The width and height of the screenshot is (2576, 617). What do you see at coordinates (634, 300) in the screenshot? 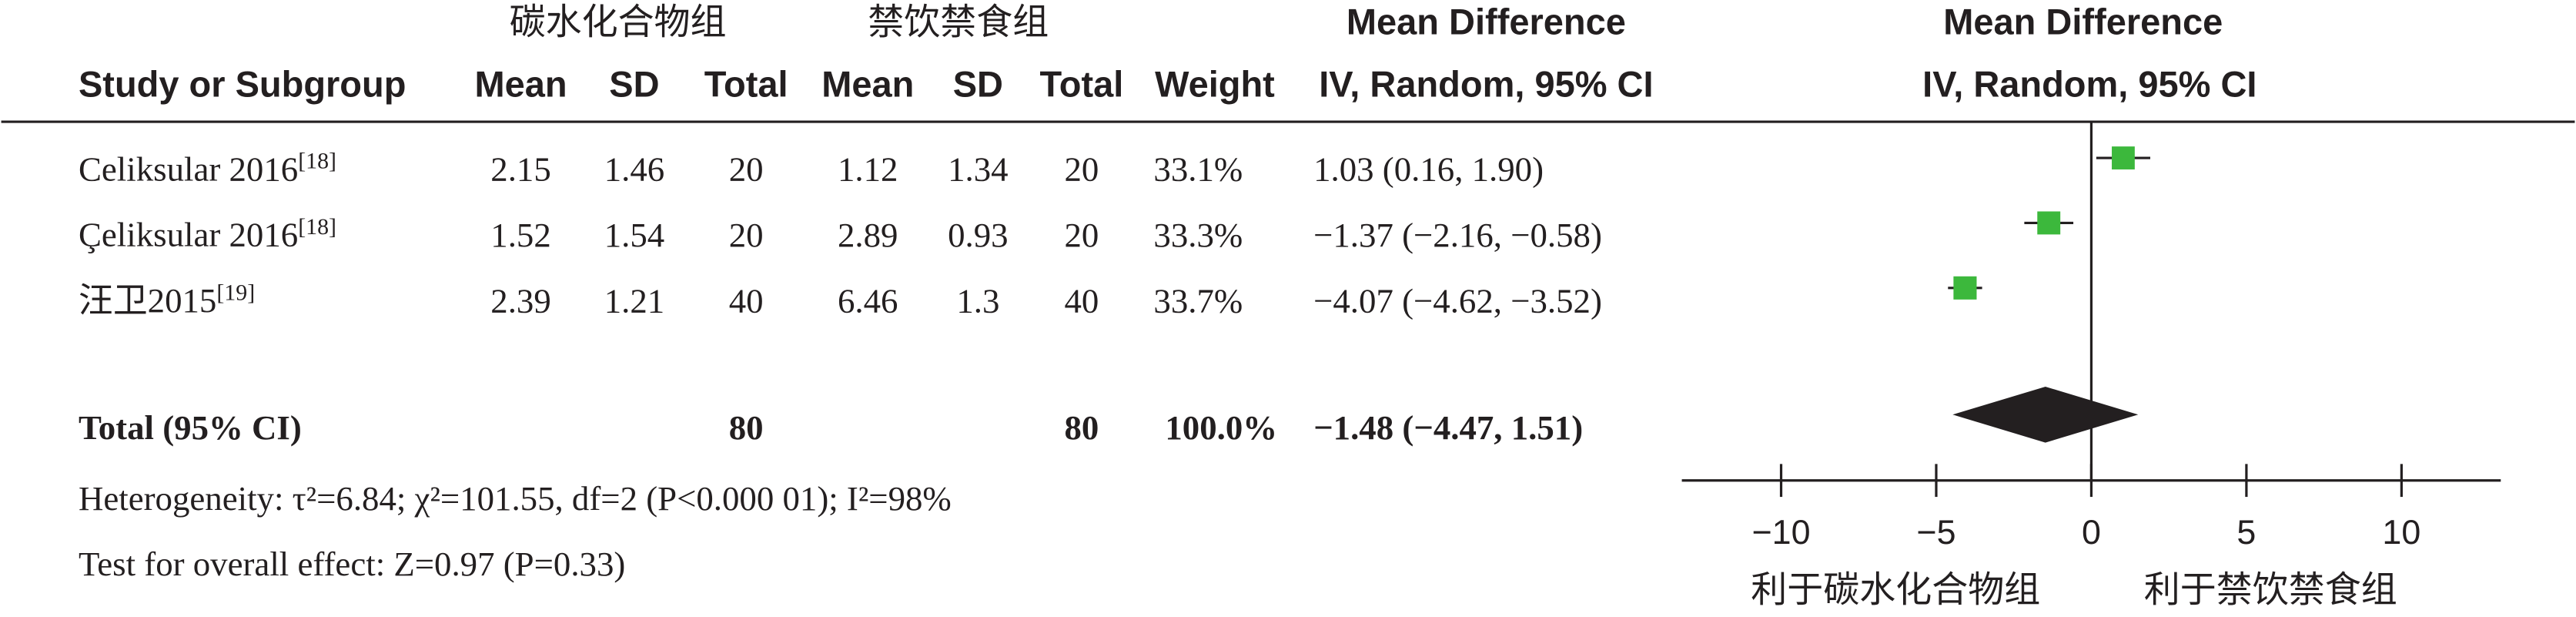
I see `cell: 1.21` at bounding box center [634, 300].